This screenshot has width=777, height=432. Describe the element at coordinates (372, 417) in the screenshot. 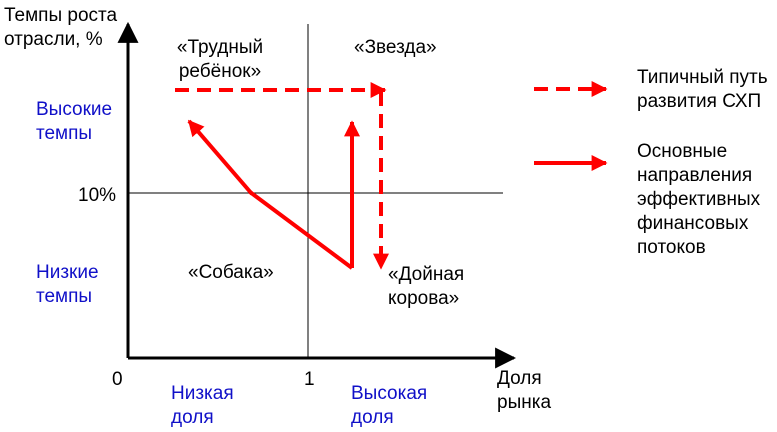

I see `high-share-label-line2: доля` at that location.